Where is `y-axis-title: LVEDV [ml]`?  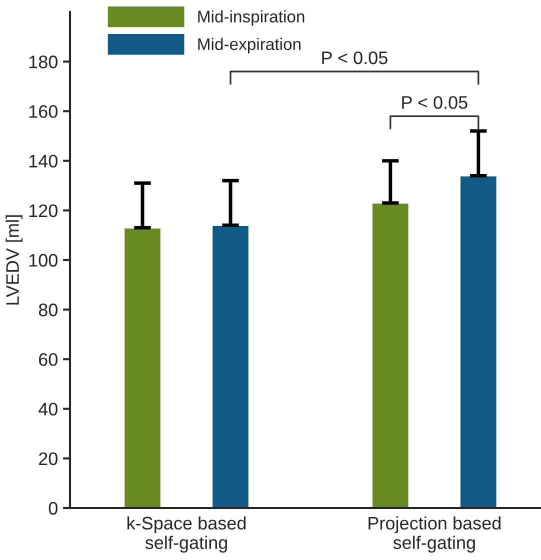 y-axis-title: LVEDV [ml] is located at coordinates (14, 260).